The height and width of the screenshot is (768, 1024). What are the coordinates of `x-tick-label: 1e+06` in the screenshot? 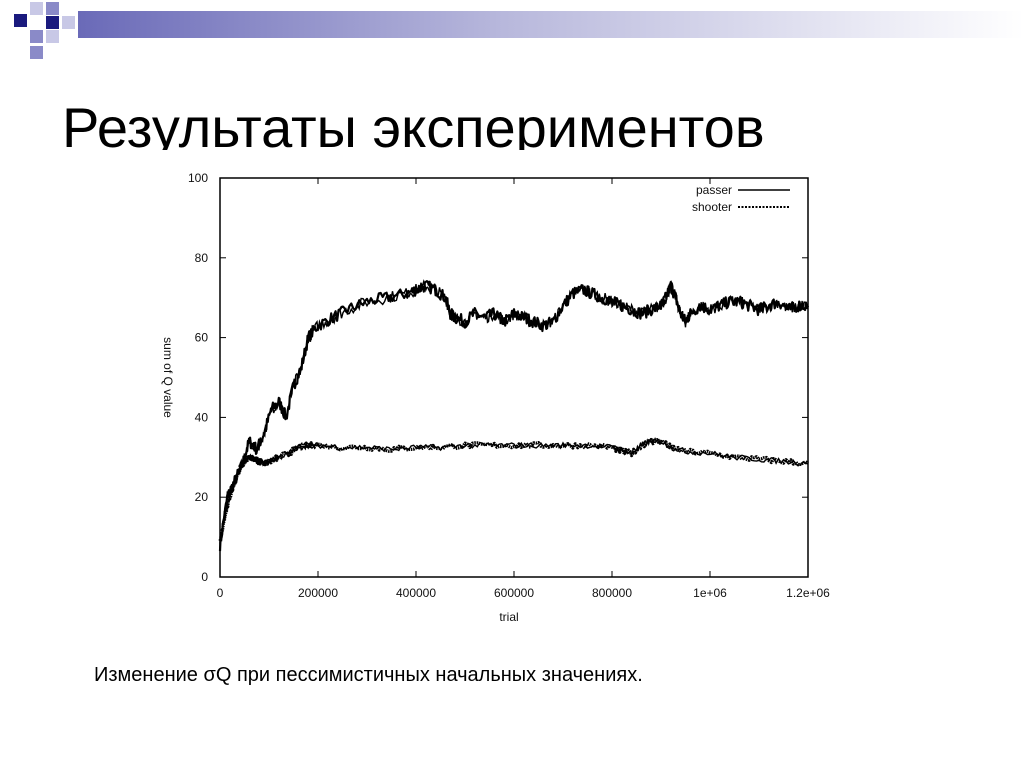 It's located at (710, 593).